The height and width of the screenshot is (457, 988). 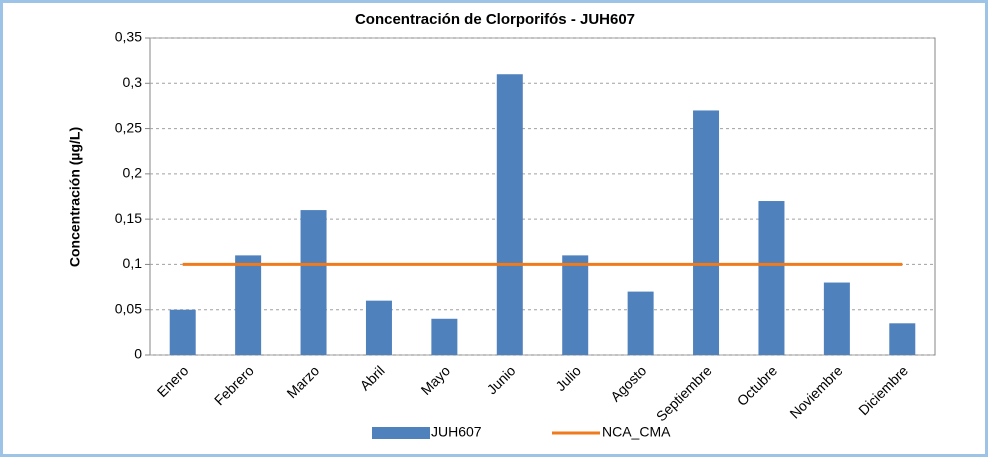 I want to click on legend-swatch, so click(x=401, y=433).